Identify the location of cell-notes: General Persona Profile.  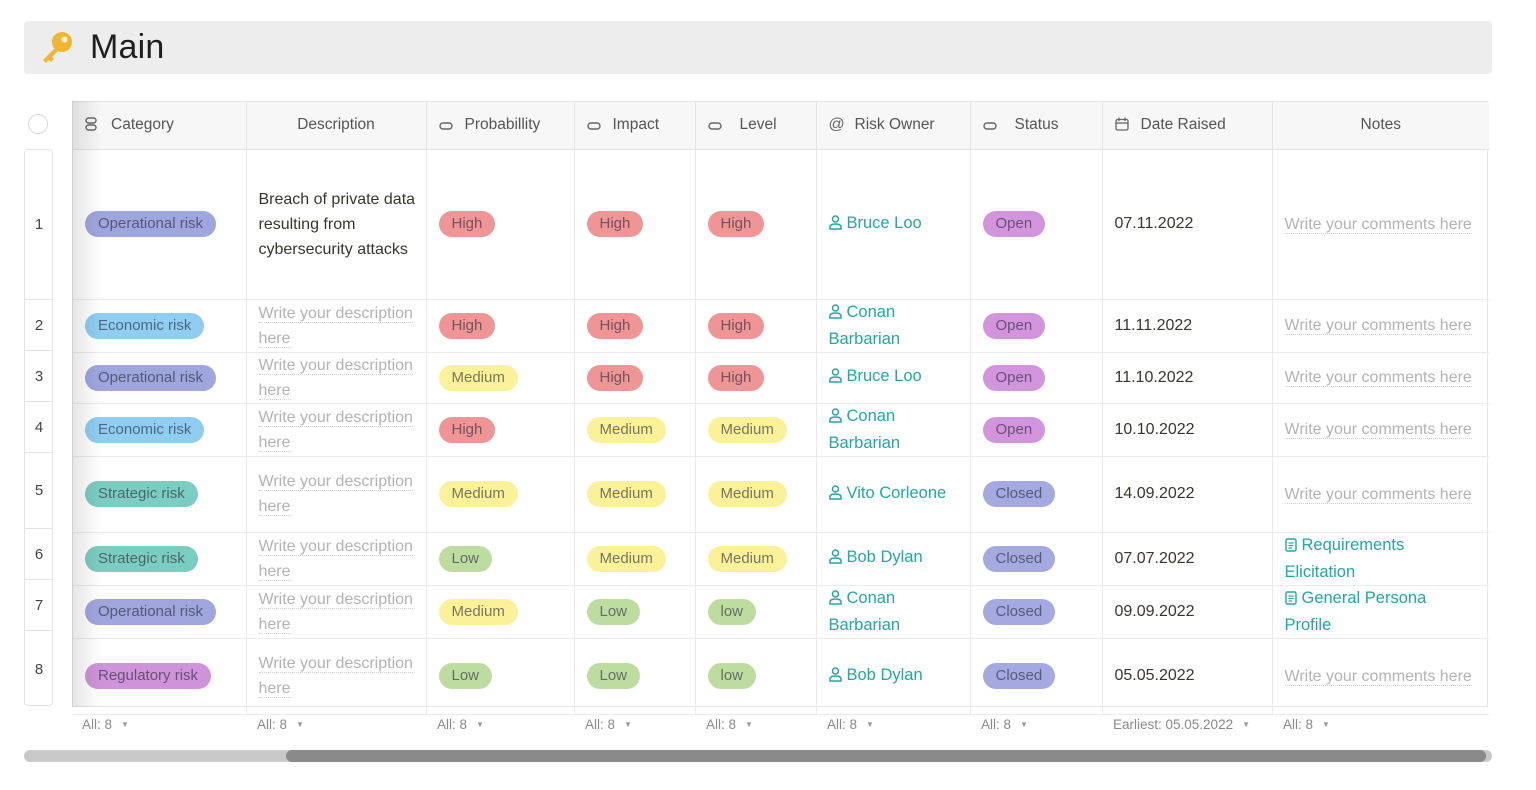
(1380, 612).